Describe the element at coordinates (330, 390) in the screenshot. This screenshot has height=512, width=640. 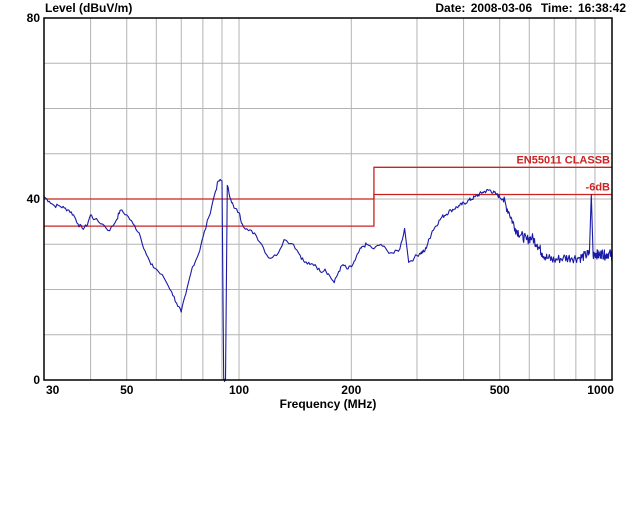
I see `x-tick-labels: 30 50 100 200 500 1000` at that location.